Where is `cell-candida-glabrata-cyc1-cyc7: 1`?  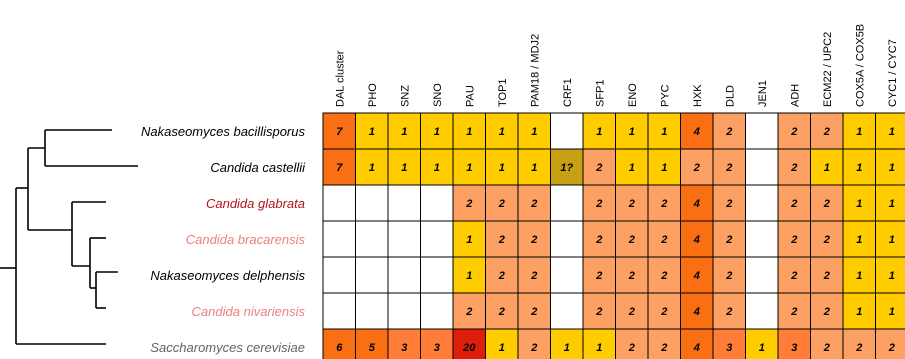 cell-candida-glabrata-cyc1-cyc7: 1 is located at coordinates (890, 203).